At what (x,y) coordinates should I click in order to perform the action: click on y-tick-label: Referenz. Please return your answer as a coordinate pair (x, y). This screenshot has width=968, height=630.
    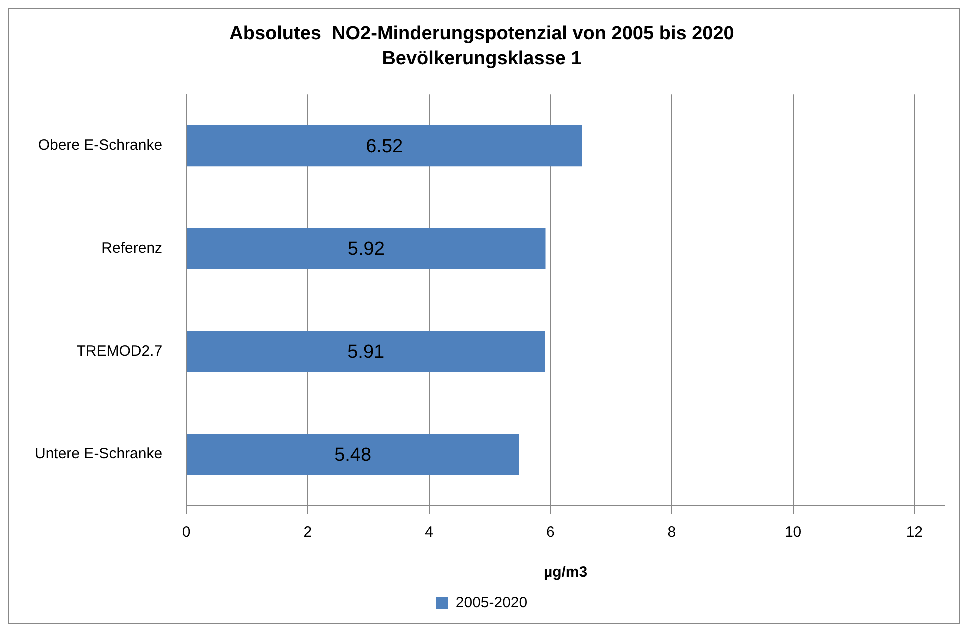
    Looking at the image, I should click on (132, 249).